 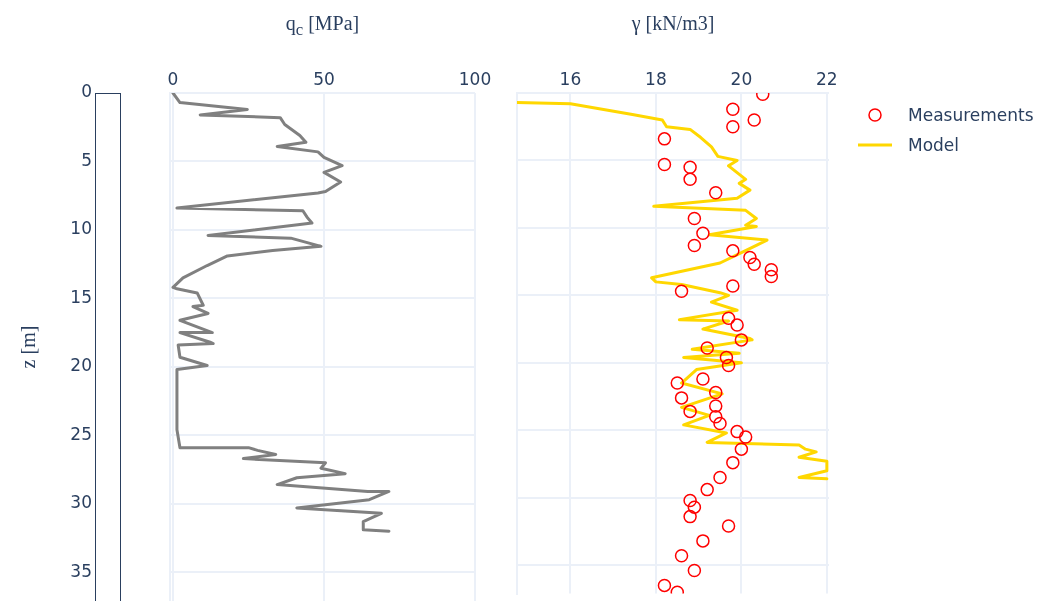 What do you see at coordinates (971, 115) in the screenshot?
I see `legend-label: Measurements` at bounding box center [971, 115].